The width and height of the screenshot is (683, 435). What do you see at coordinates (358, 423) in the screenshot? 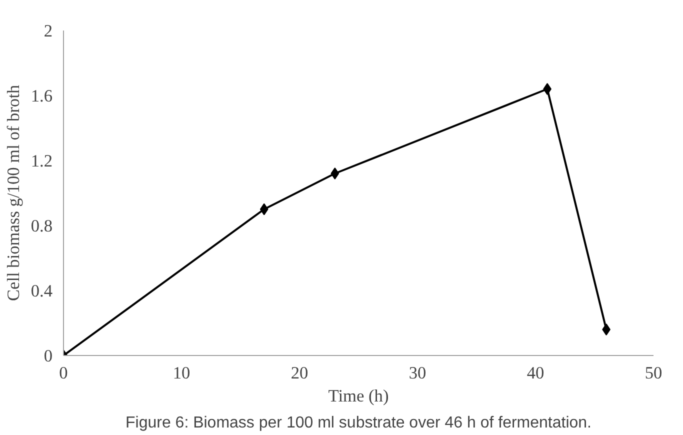
I see `caption: Figure 6: Biomass per 100 ml substrate over 46 h of fermentation.` at bounding box center [358, 423].